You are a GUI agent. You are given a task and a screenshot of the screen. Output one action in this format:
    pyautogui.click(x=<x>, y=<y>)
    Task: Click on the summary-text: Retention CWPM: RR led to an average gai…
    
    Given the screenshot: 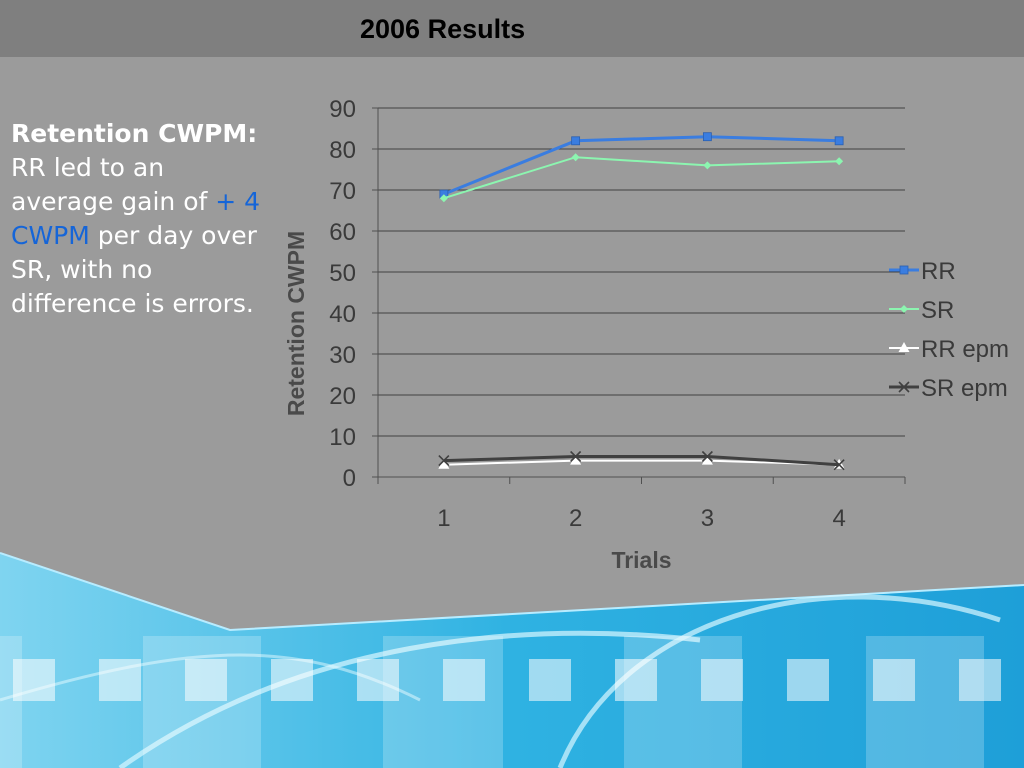 What is the action you would take?
    pyautogui.click(x=136, y=219)
    